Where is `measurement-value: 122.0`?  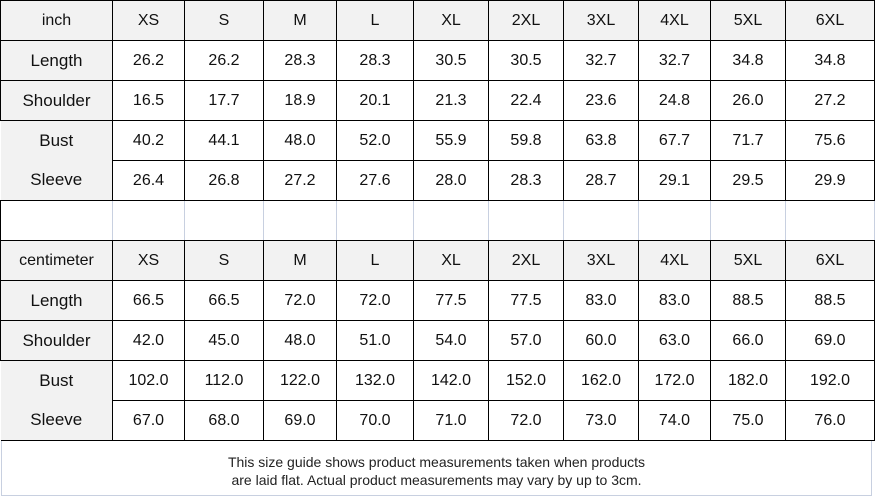 measurement-value: 122.0 is located at coordinates (300, 380).